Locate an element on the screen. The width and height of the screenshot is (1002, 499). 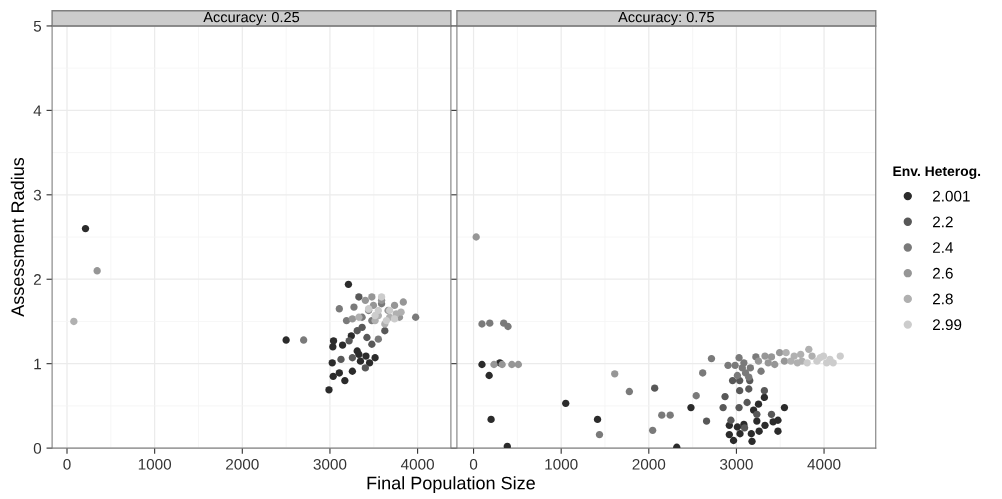
y-tick-label: 3 is located at coordinates (37, 195).